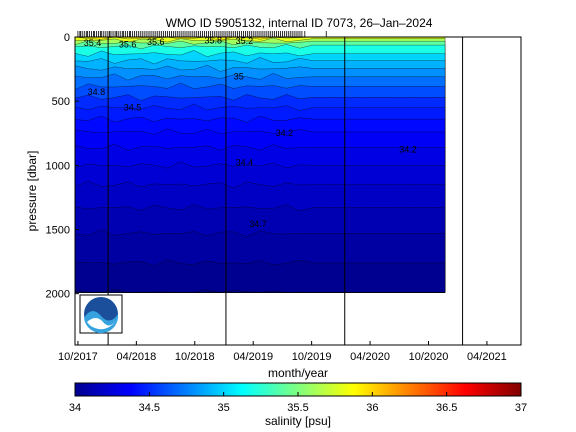 The width and height of the screenshot is (576, 432). I want to click on y-tick-label: 1000, so click(58, 166).